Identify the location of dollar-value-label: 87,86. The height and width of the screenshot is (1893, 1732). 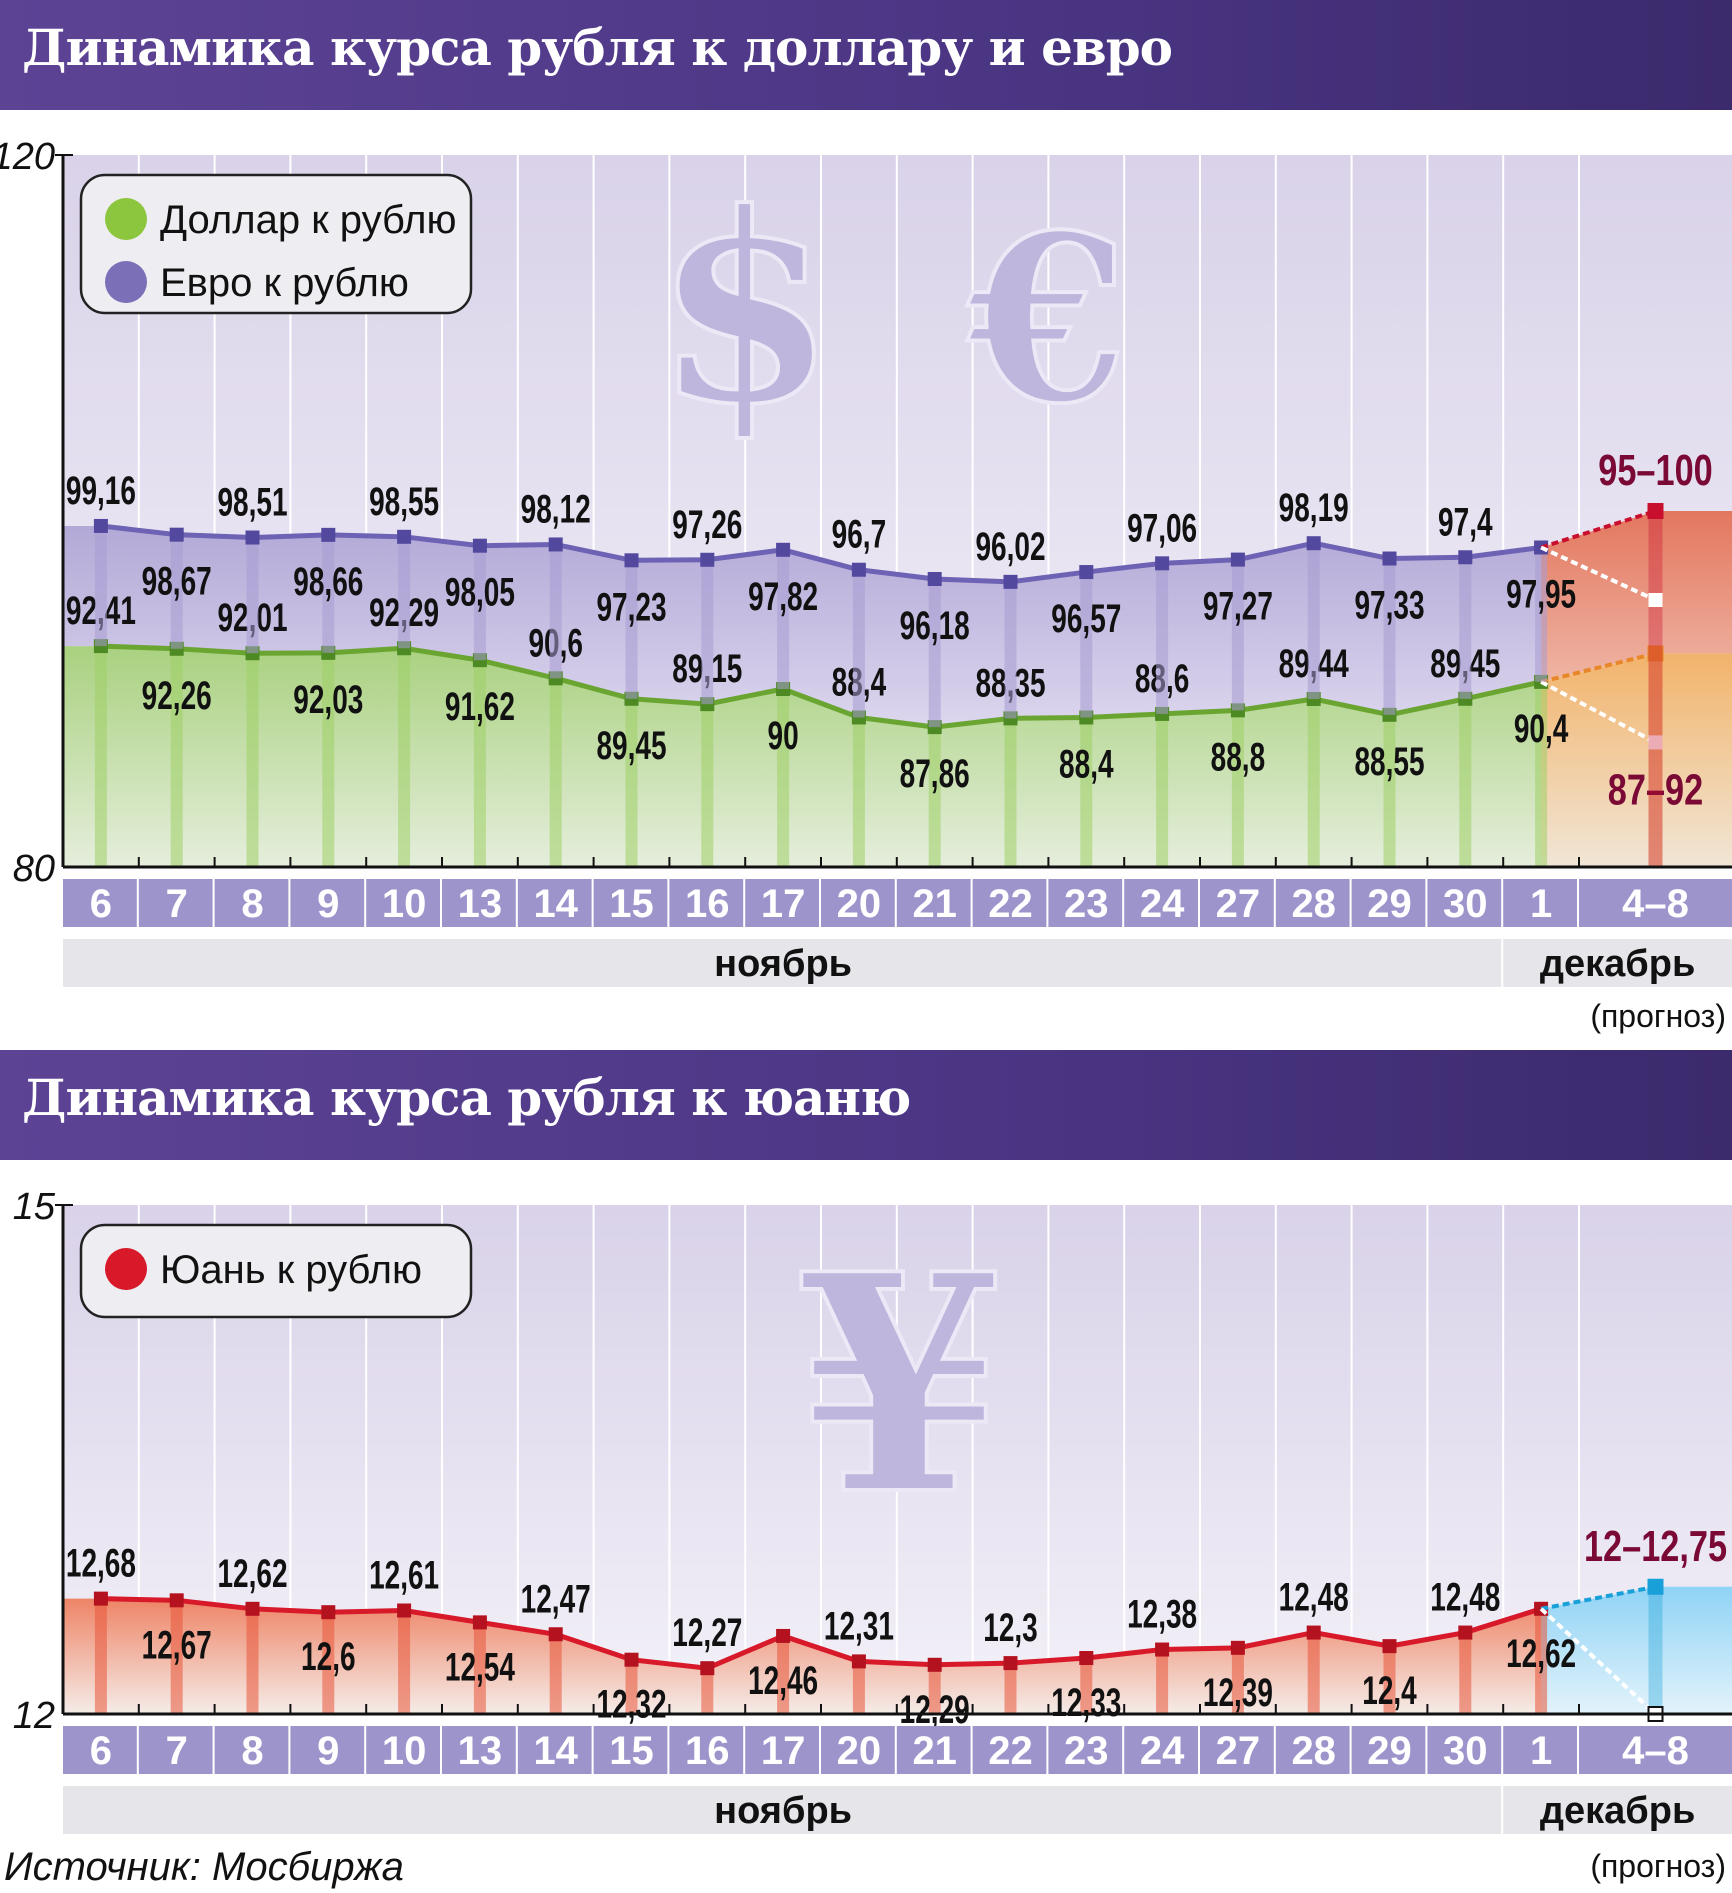
(935, 774).